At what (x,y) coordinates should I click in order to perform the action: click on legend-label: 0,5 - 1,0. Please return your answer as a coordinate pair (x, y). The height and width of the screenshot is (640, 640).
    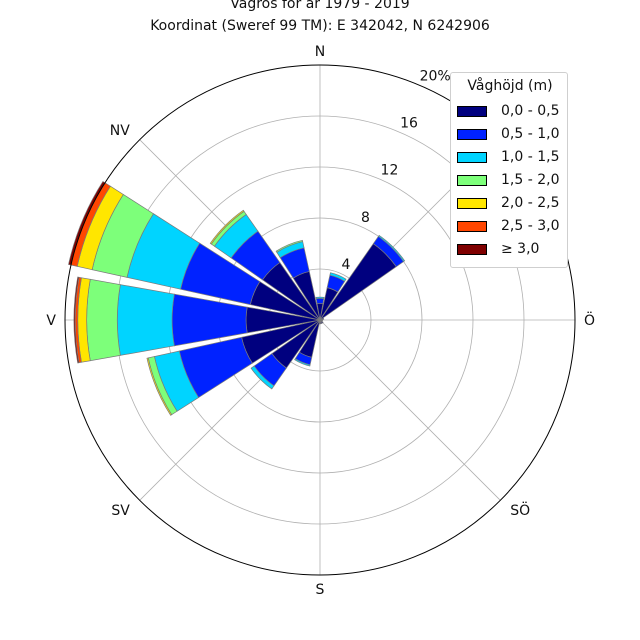
    Looking at the image, I should click on (530, 134).